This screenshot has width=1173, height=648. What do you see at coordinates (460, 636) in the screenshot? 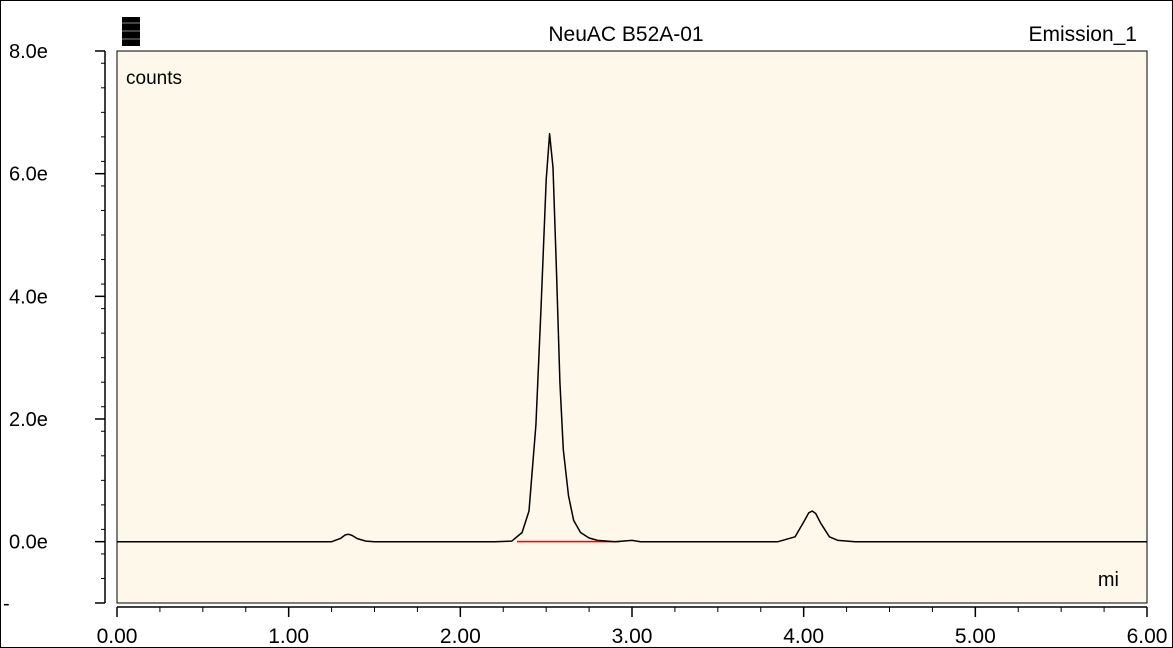
I see `x-tick-label: 2.00` at bounding box center [460, 636].